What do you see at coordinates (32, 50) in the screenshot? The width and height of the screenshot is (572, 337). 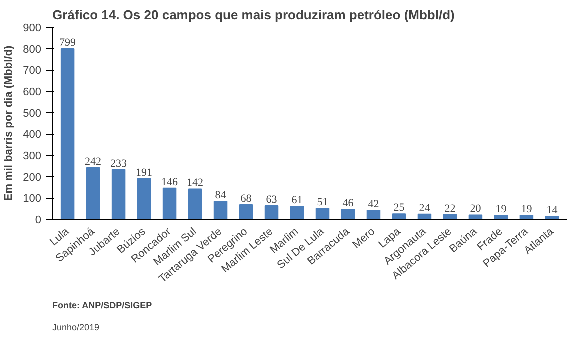 I see `y-tick-label: 800` at bounding box center [32, 50].